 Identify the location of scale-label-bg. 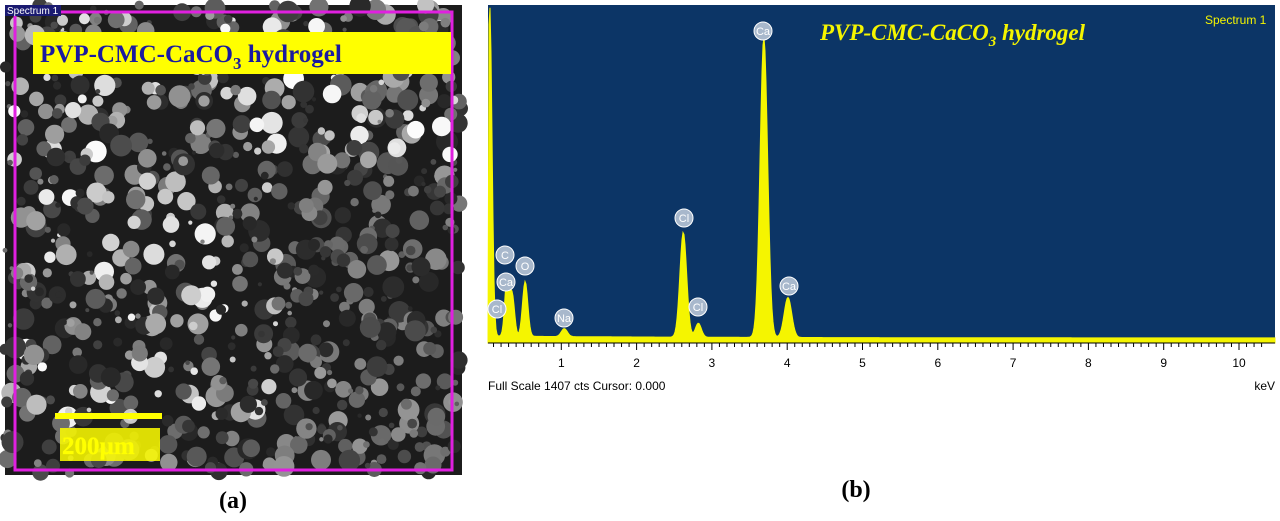
(110, 444).